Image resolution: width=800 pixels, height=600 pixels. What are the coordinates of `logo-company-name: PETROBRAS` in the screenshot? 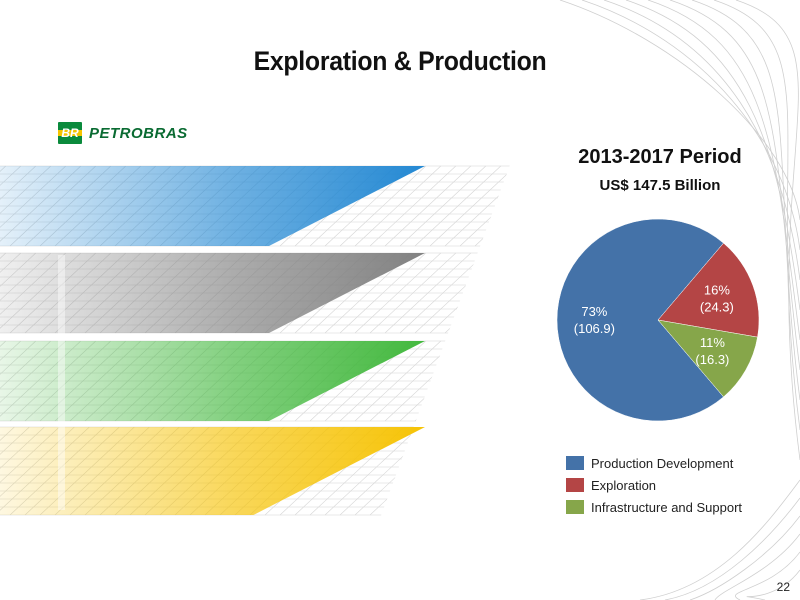 It's located at (138, 133).